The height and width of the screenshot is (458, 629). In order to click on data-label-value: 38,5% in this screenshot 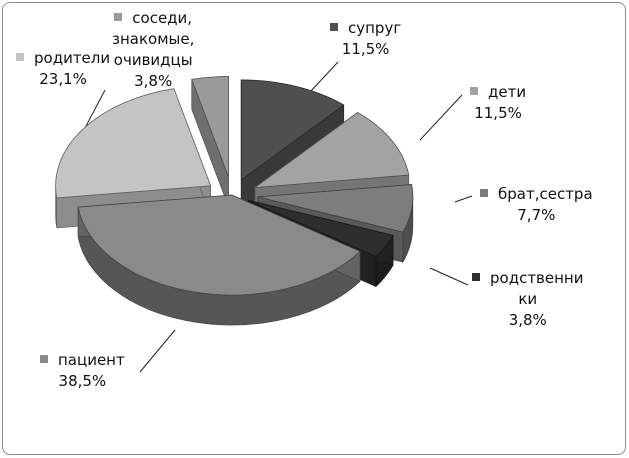, I will do `click(82, 381)`.